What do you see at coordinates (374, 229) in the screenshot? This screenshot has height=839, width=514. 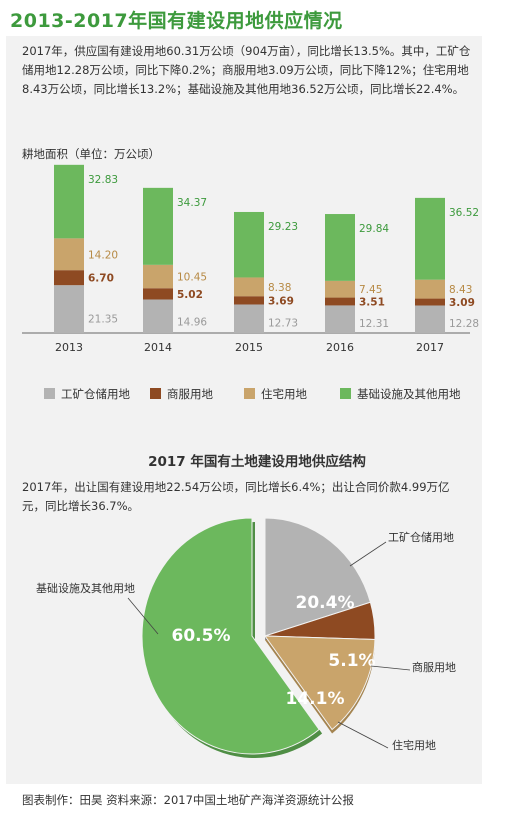 I see `bar-value-label: 29.84` at bounding box center [374, 229].